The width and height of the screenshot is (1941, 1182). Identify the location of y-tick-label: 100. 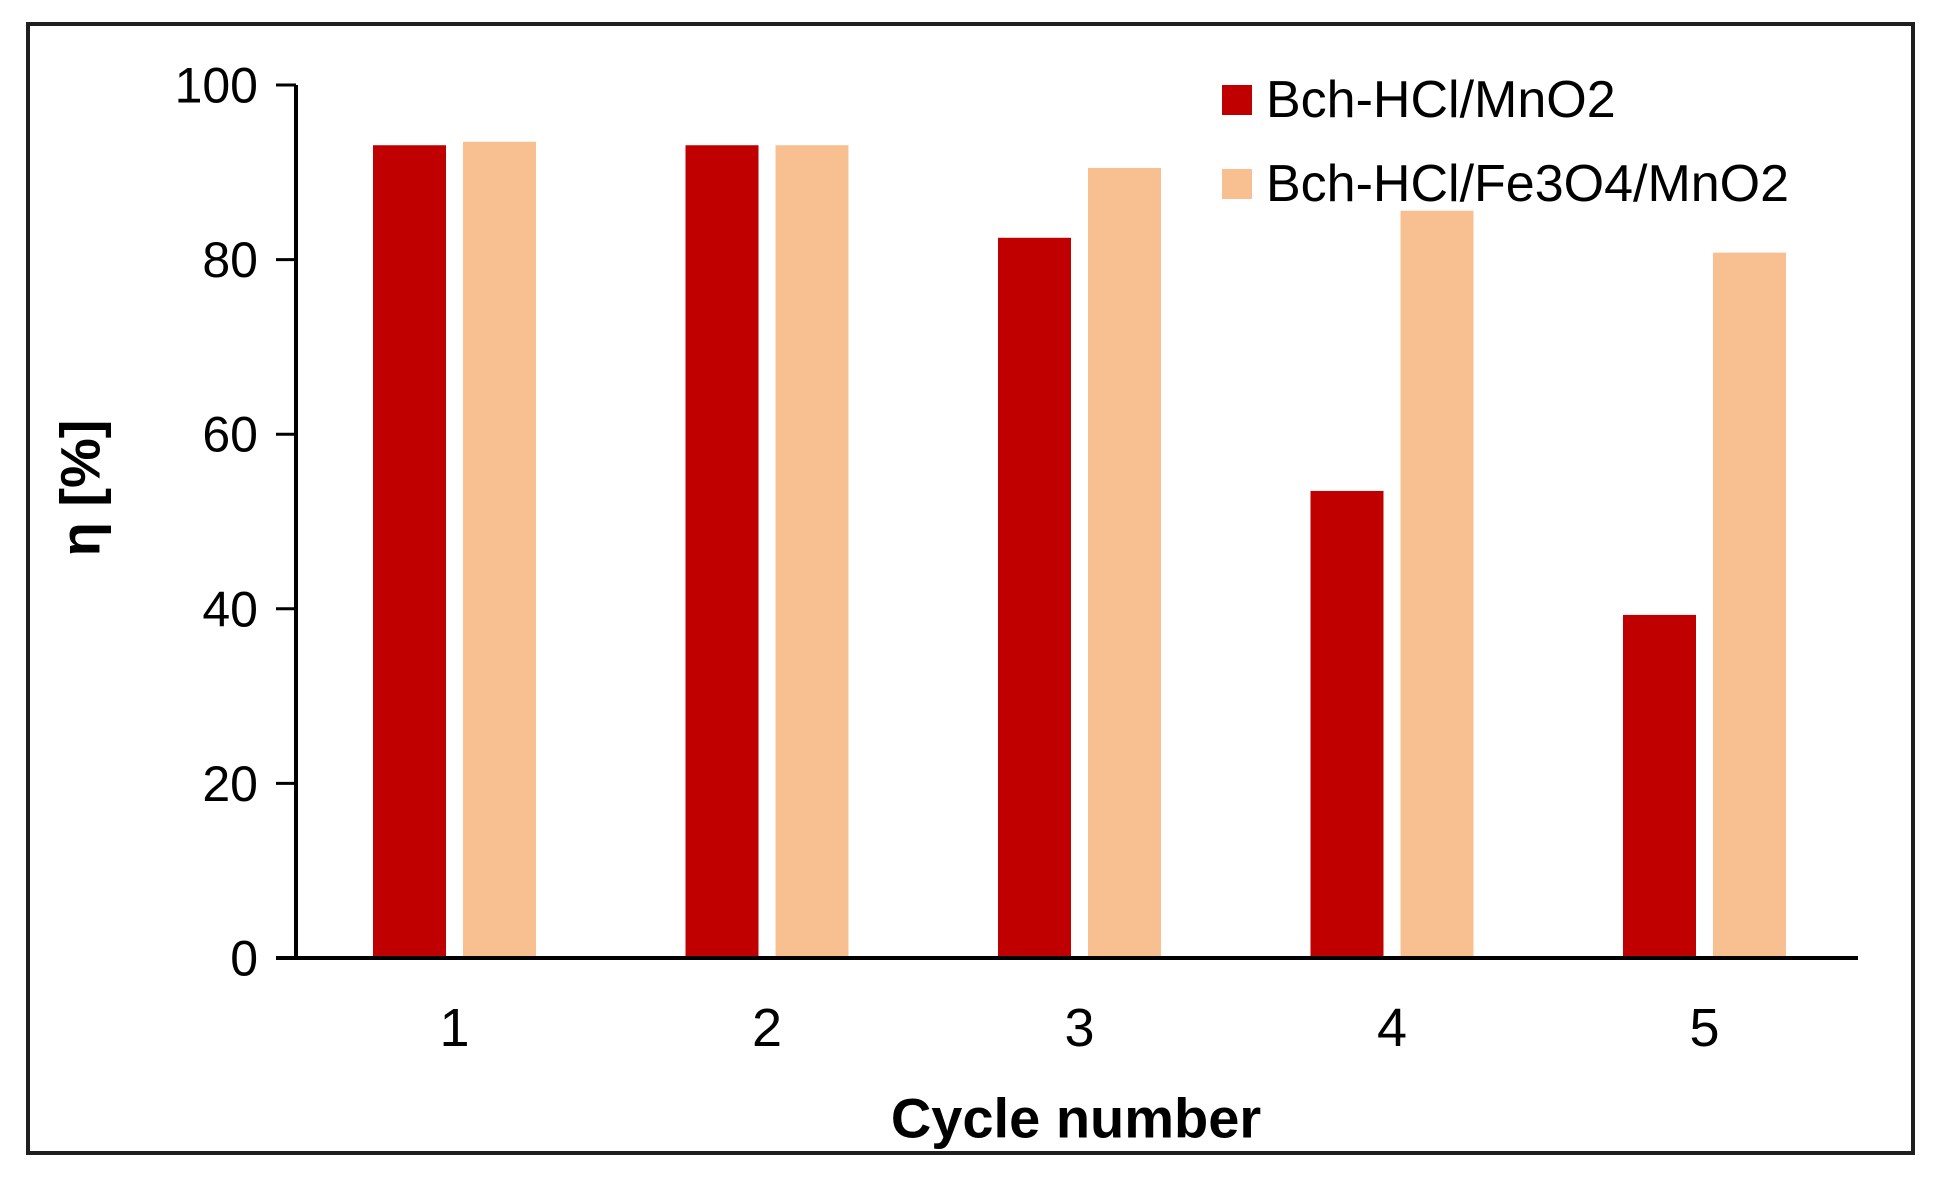
(216, 86).